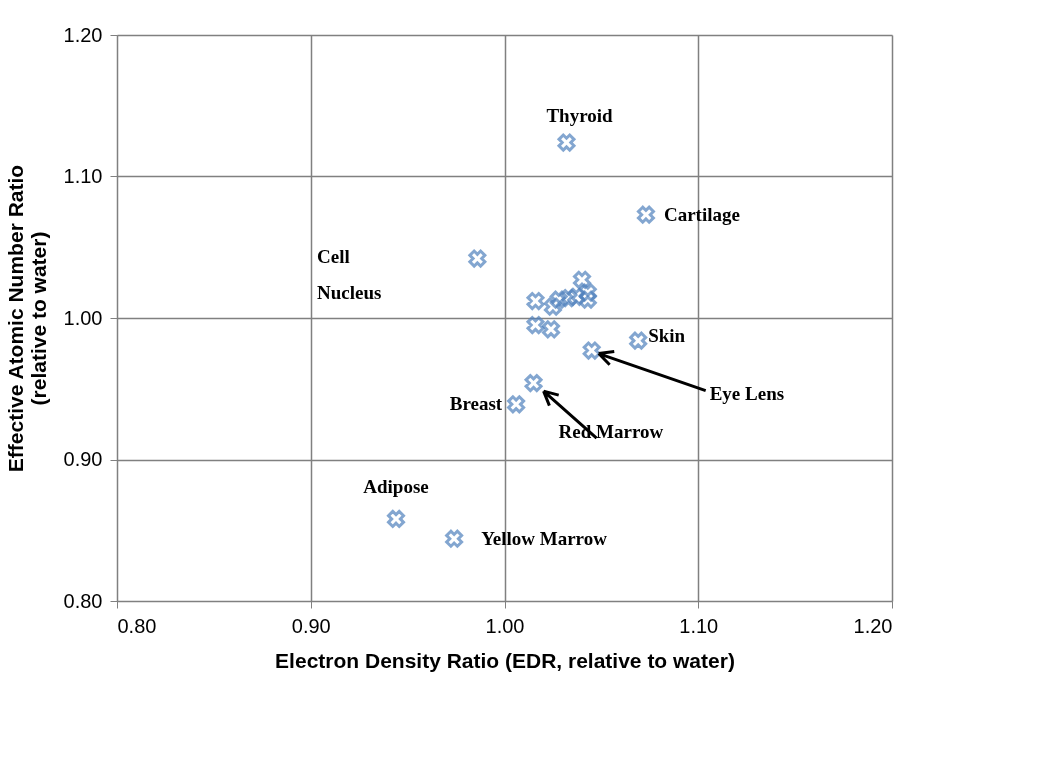  What do you see at coordinates (26, 318) in the screenshot?
I see `y-axis-title: Effective Atomic Number Ratio (relative to water)` at bounding box center [26, 318].